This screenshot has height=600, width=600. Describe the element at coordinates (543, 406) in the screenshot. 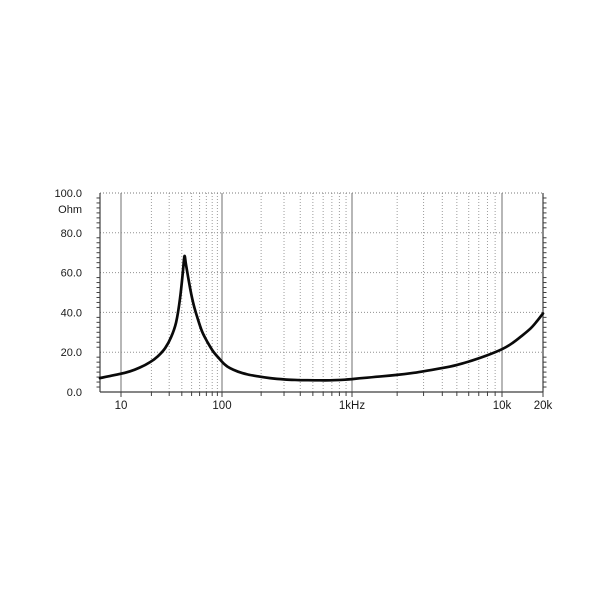

I see `x-tick-label: 20k` at that location.